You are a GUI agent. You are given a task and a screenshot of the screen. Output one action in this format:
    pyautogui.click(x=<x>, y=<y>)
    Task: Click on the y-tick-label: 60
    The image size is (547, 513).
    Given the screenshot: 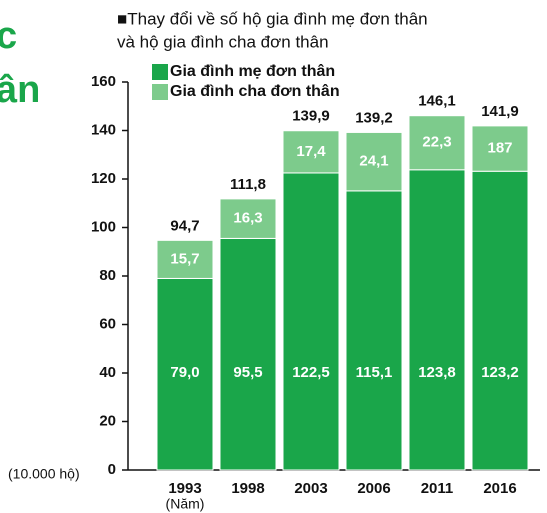 What is the action you would take?
    pyautogui.click(x=107, y=323)
    